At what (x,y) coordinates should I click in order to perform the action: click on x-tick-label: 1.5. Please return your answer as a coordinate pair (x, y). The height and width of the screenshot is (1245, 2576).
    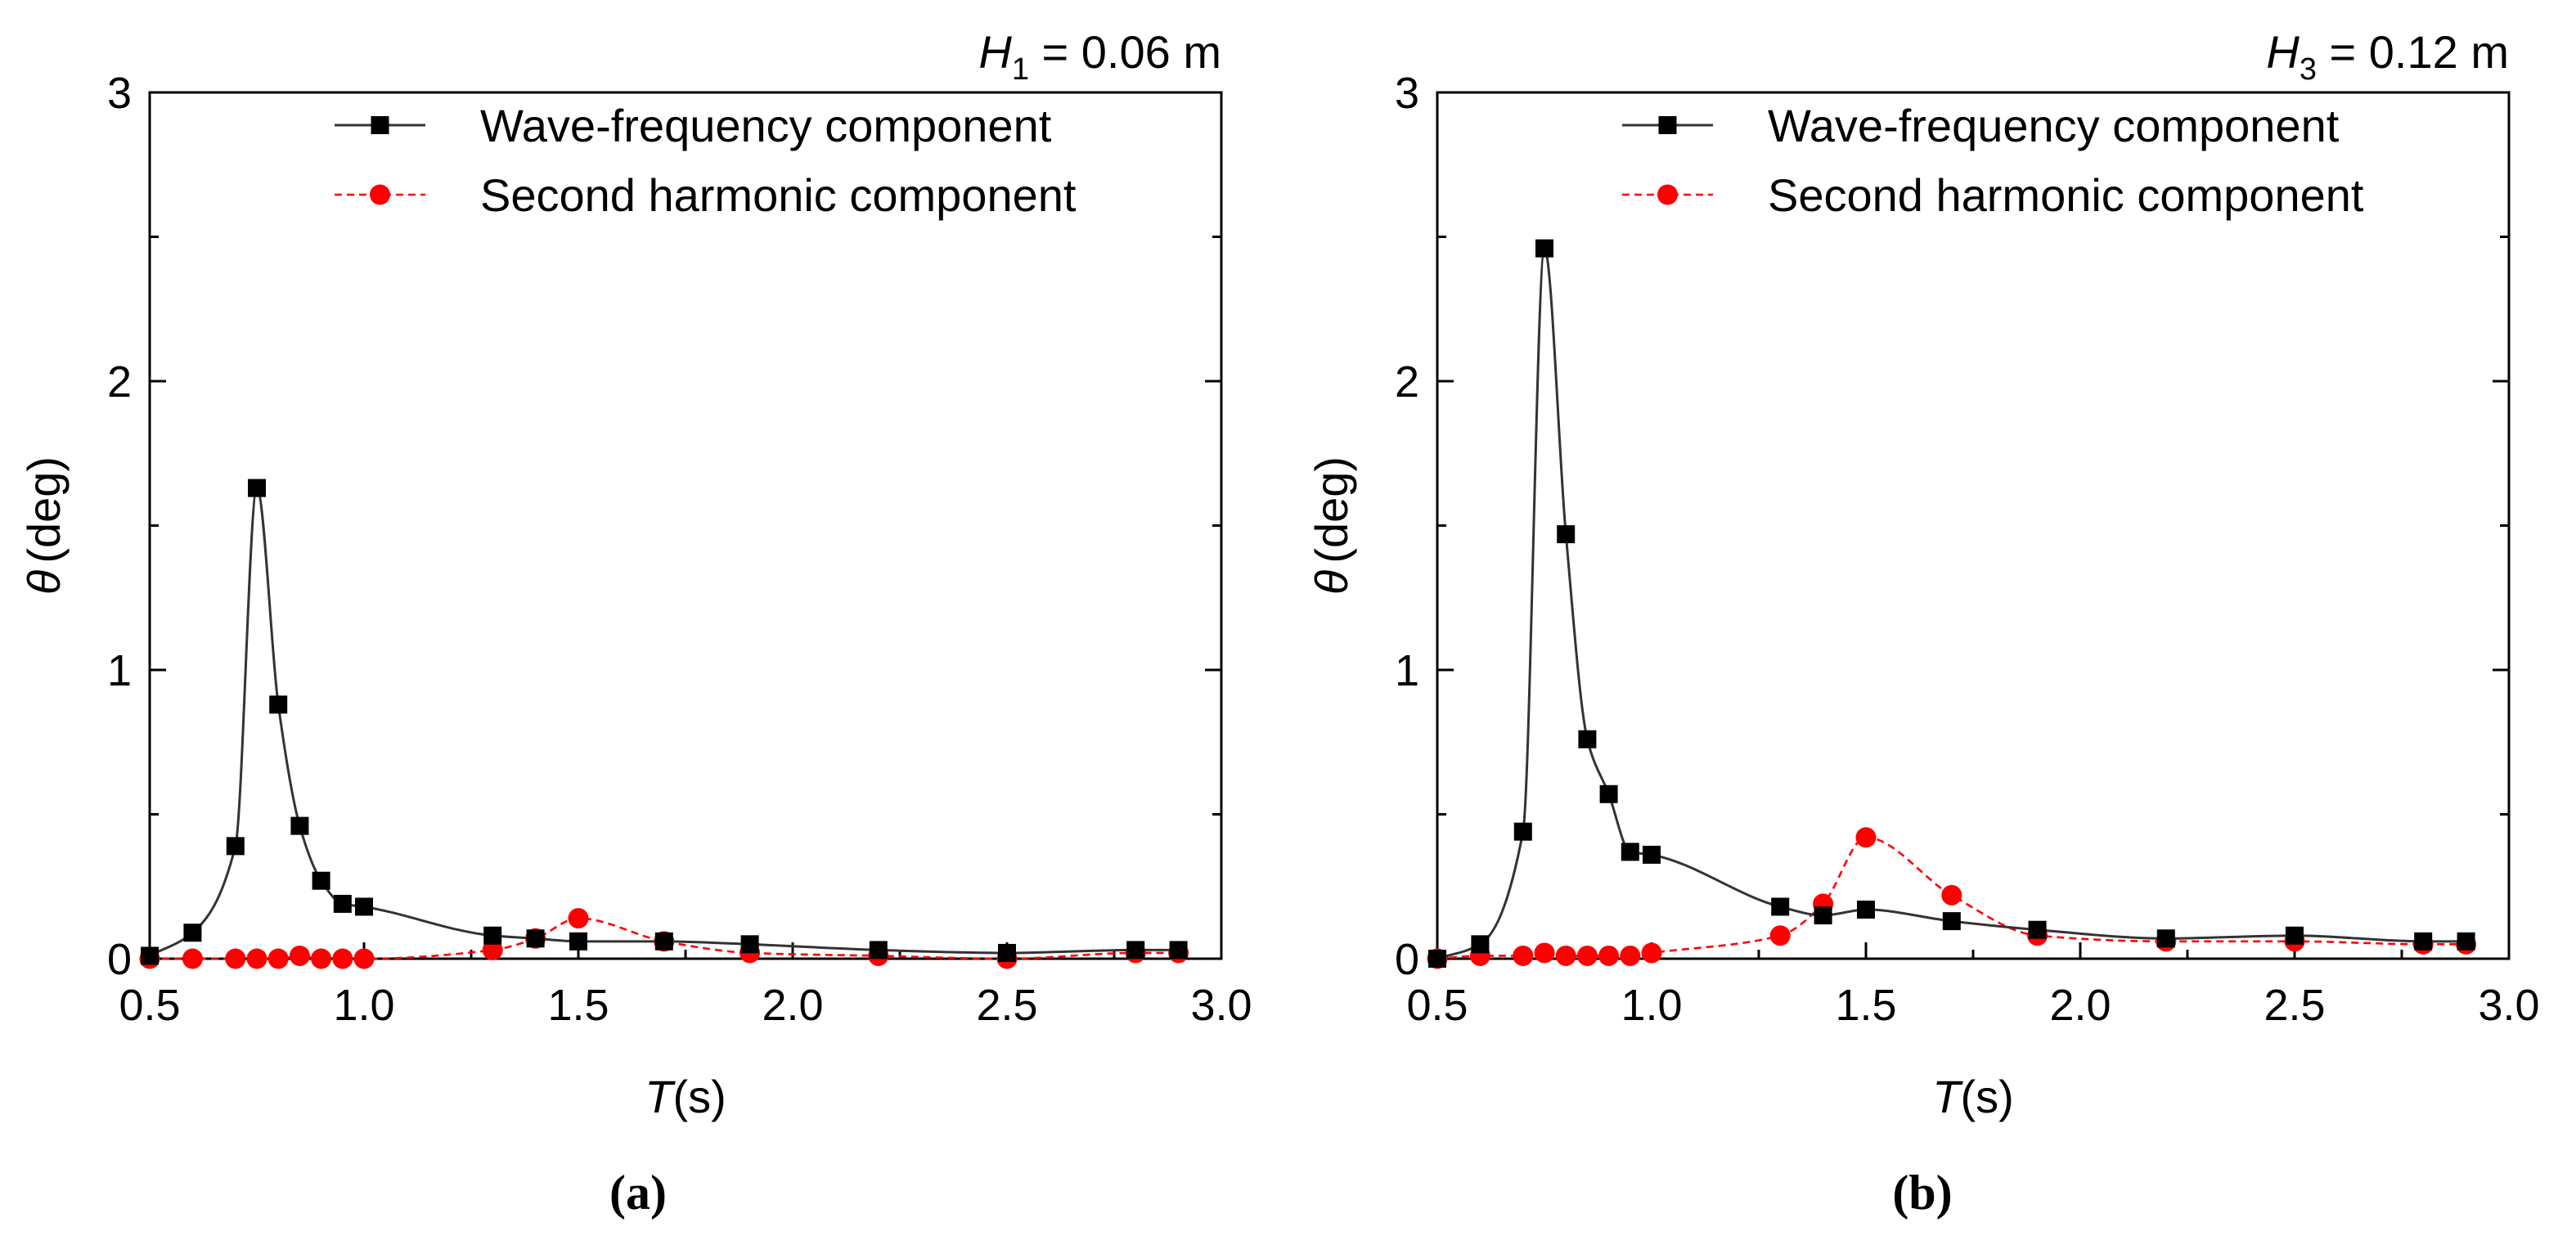
    Looking at the image, I should click on (1866, 1006).